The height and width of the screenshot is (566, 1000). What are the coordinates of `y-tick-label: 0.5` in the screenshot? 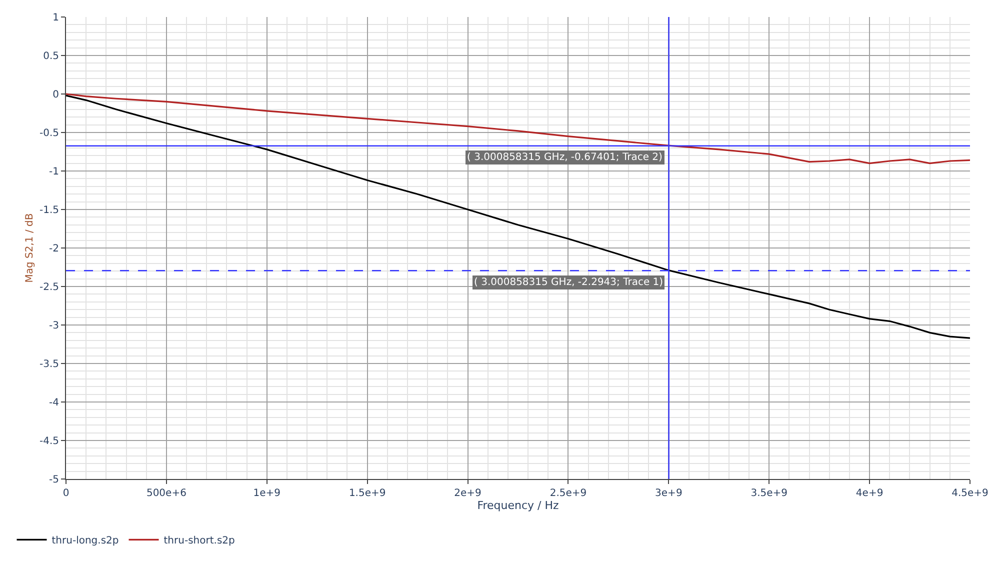 It's located at (51, 56).